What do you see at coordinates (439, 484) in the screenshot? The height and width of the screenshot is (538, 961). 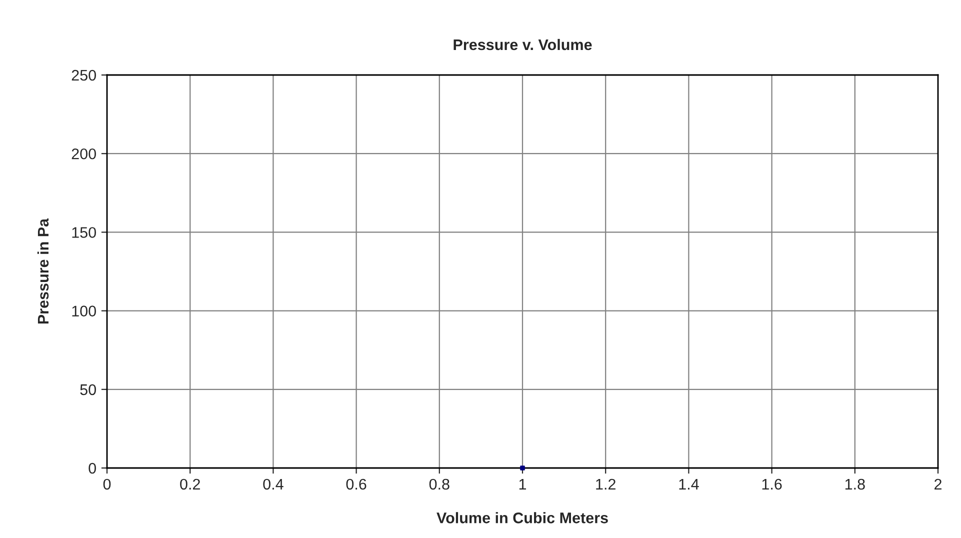 I see `x-tick-label: 0.8` at bounding box center [439, 484].